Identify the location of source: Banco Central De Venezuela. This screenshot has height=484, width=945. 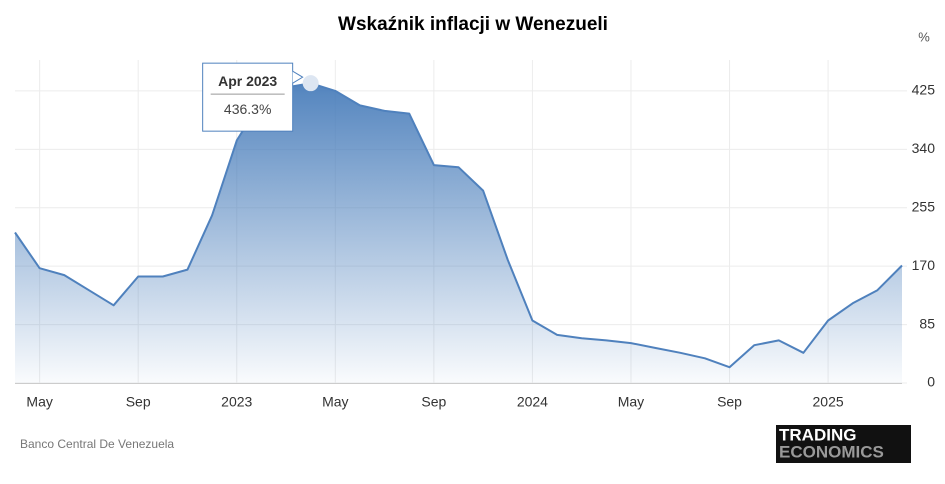
(97, 444).